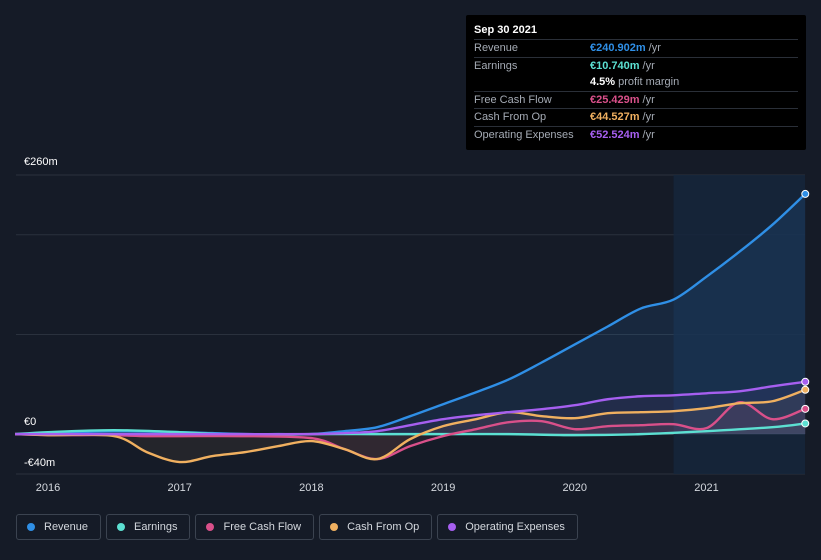 This screenshot has width=821, height=560. What do you see at coordinates (496, 48) in the screenshot?
I see `tooltip-row-label: Revenue` at bounding box center [496, 48].